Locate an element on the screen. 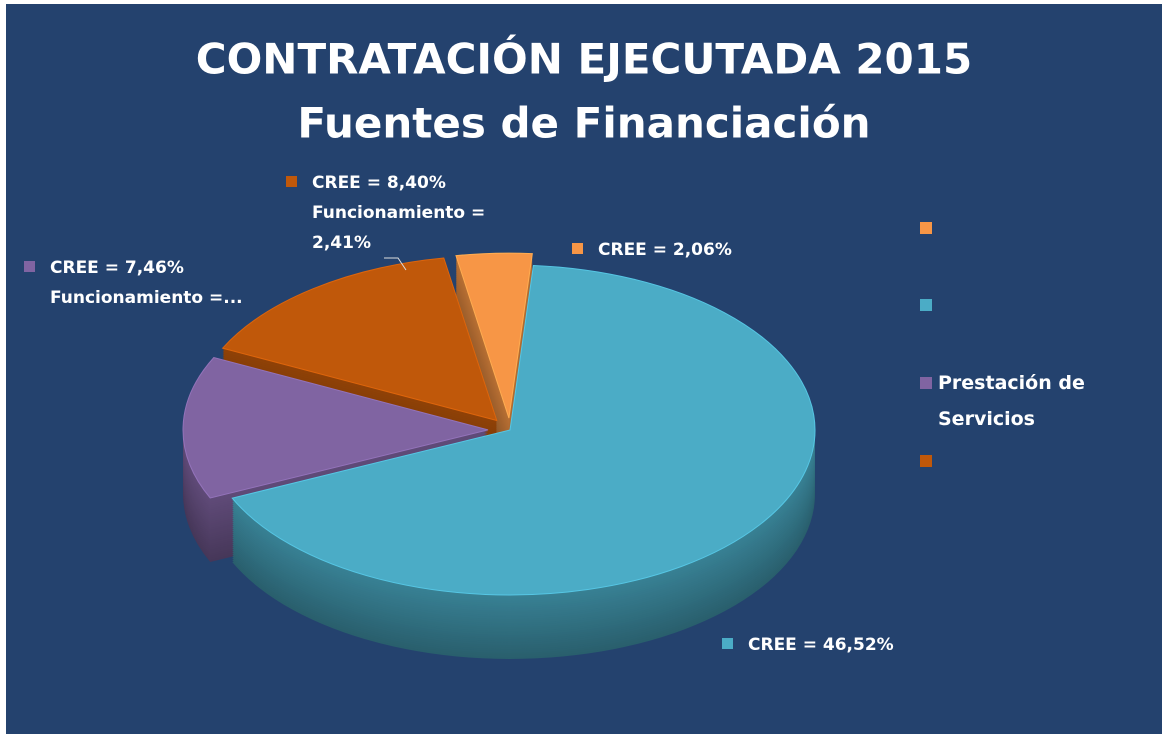 The width and height of the screenshot is (1168, 744). chart-title: CONTRATACIÓN EJECUTADA 2015 is located at coordinates (584, 59).